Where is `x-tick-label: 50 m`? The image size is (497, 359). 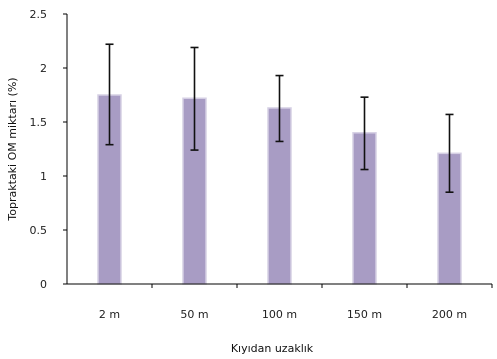
x-tick-label: 50 m is located at coordinates (194, 314).